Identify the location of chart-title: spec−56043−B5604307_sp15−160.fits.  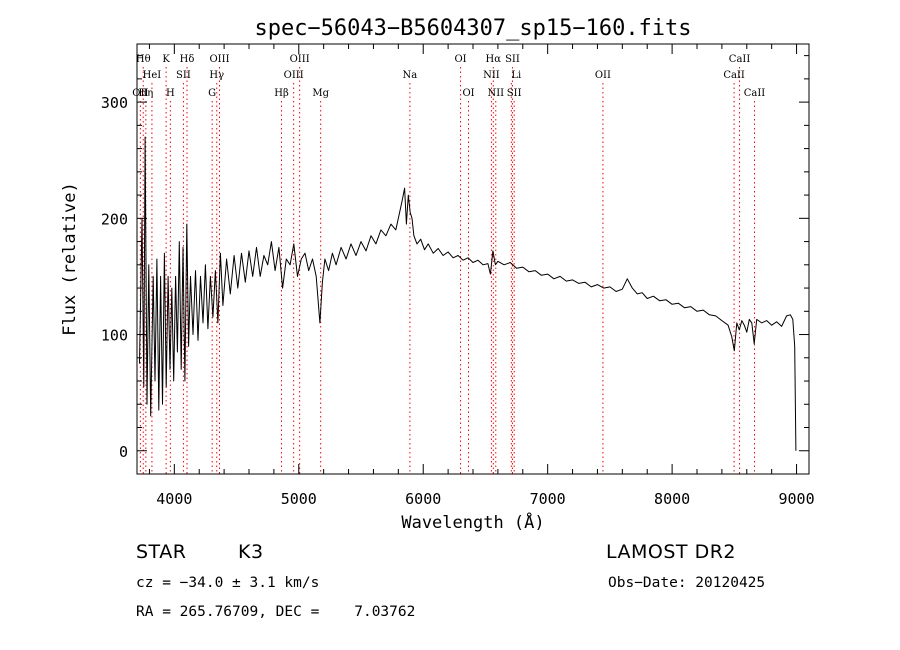
(472, 28).